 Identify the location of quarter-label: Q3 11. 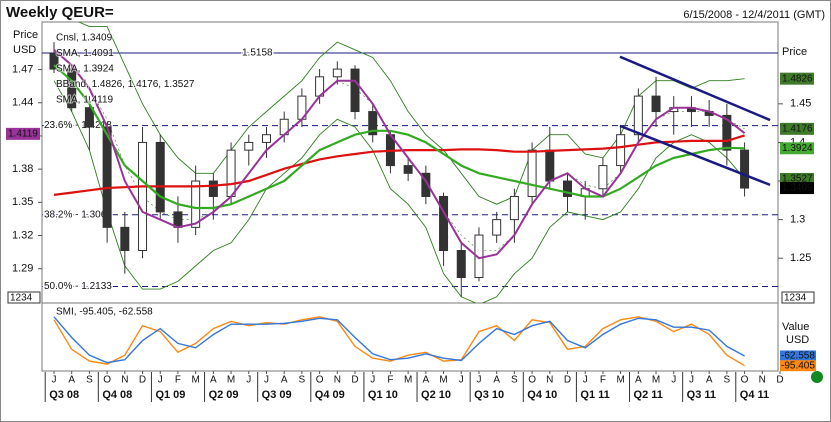
(701, 395).